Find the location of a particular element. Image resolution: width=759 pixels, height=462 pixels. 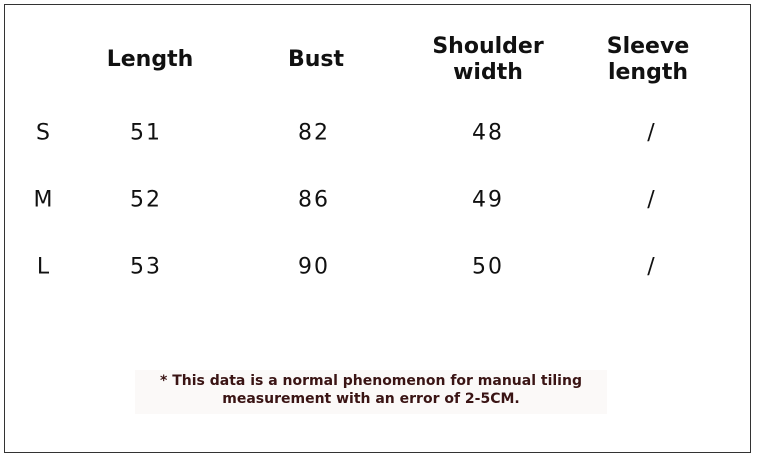

cell: 48 is located at coordinates (488, 133).